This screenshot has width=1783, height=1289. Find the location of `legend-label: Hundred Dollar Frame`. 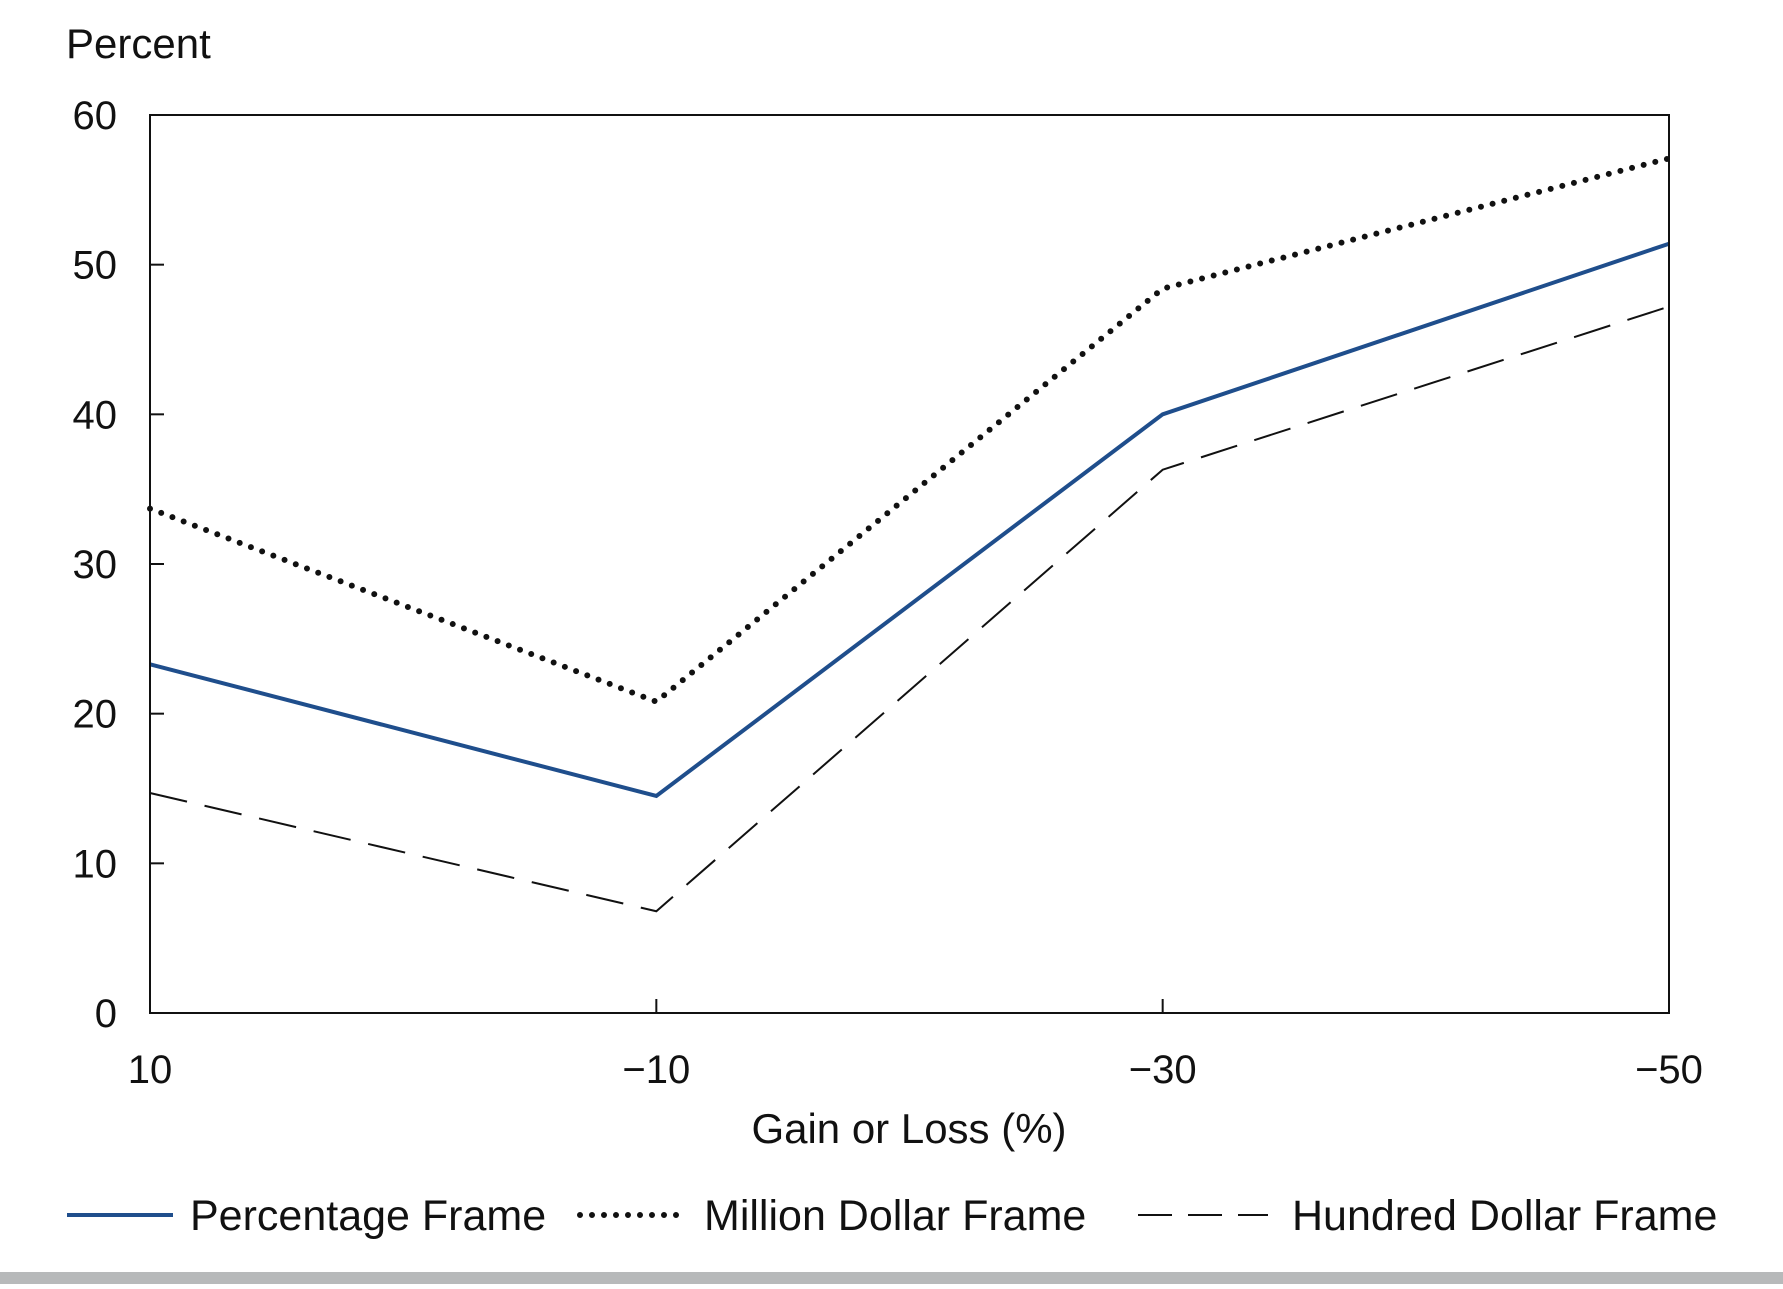

legend-label: Hundred Dollar Frame is located at coordinates (1504, 1216).